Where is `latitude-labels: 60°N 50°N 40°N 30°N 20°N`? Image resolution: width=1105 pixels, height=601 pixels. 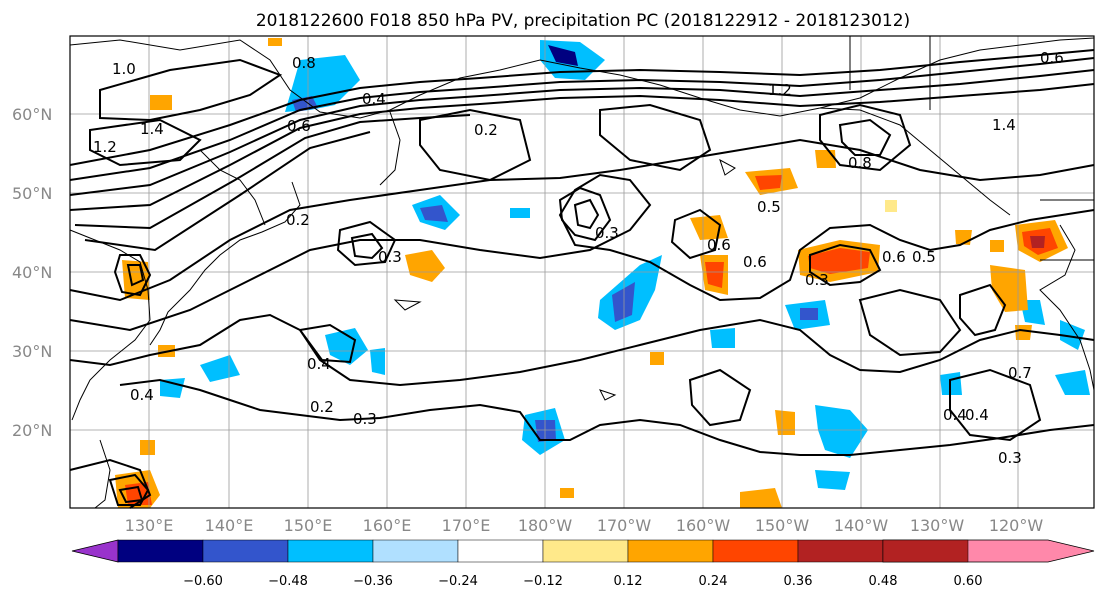
latitude-labels: 60°N 50°N 40°N 30°N 20°N is located at coordinates (32, 272).